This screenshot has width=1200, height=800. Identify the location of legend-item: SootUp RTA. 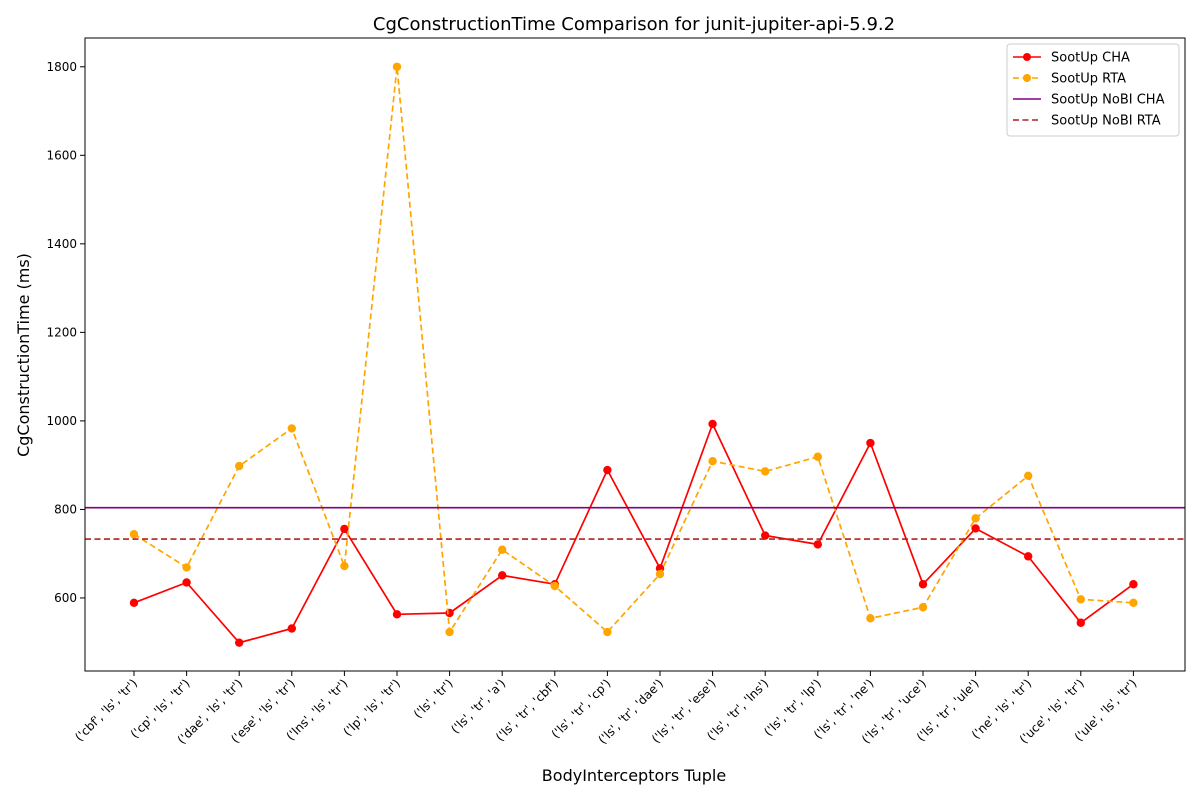
(1069, 79).